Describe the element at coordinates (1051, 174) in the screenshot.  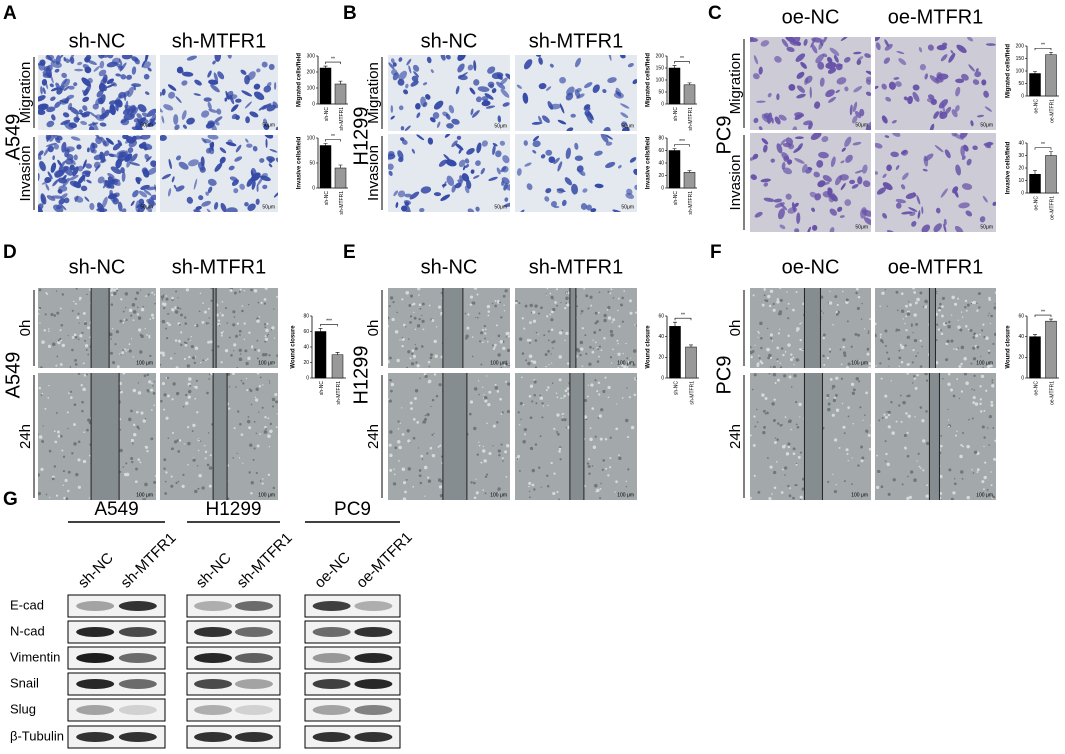
I see `bar` at that location.